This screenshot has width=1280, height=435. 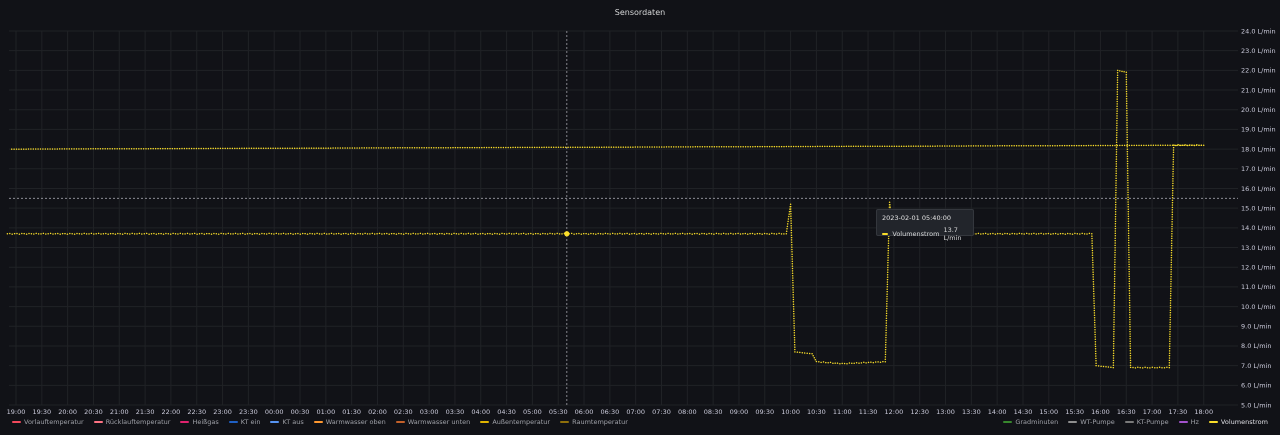 What do you see at coordinates (244, 422) in the screenshot?
I see `legend-item: KT ein` at bounding box center [244, 422].